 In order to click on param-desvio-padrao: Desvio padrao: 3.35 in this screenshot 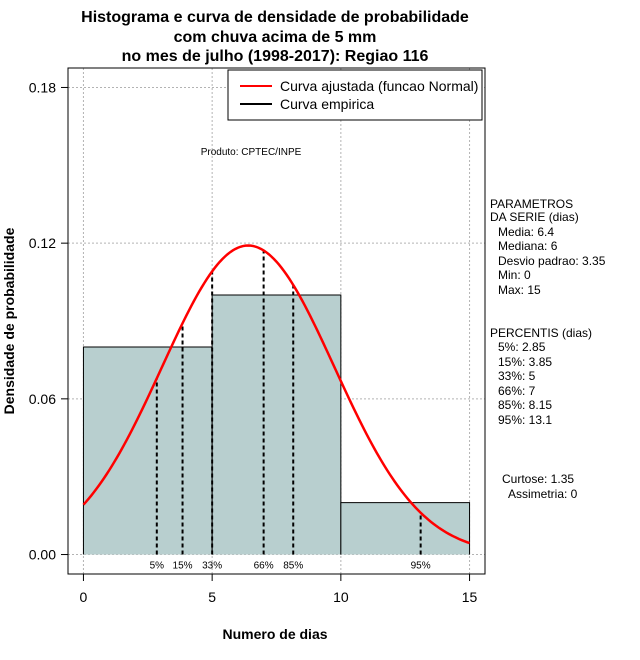, I will do `click(552, 261)`.